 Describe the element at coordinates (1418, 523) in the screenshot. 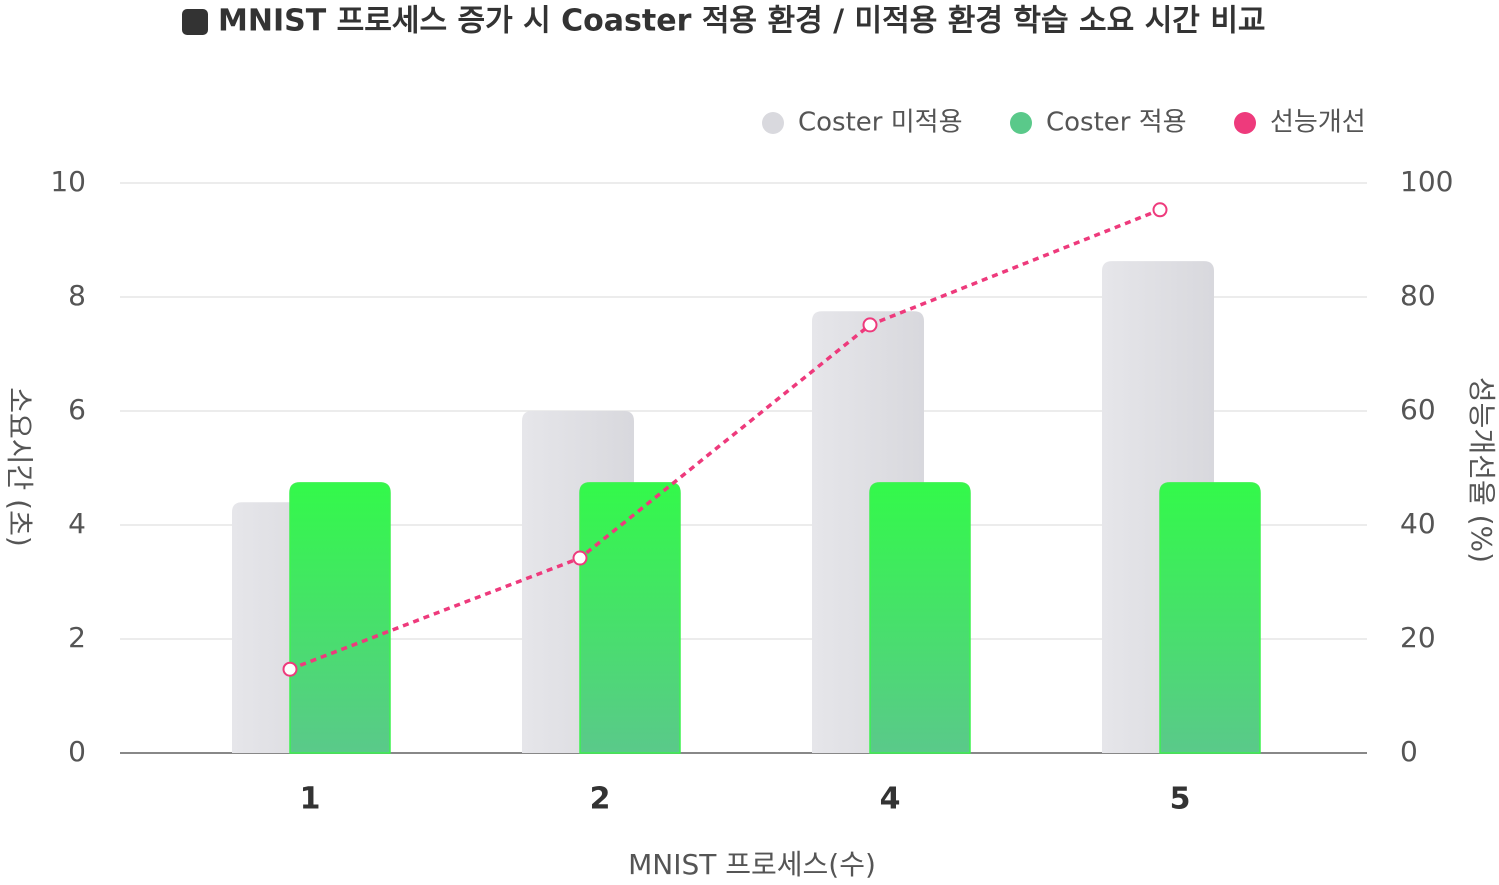

I see `y2-tick-label: 40` at that location.